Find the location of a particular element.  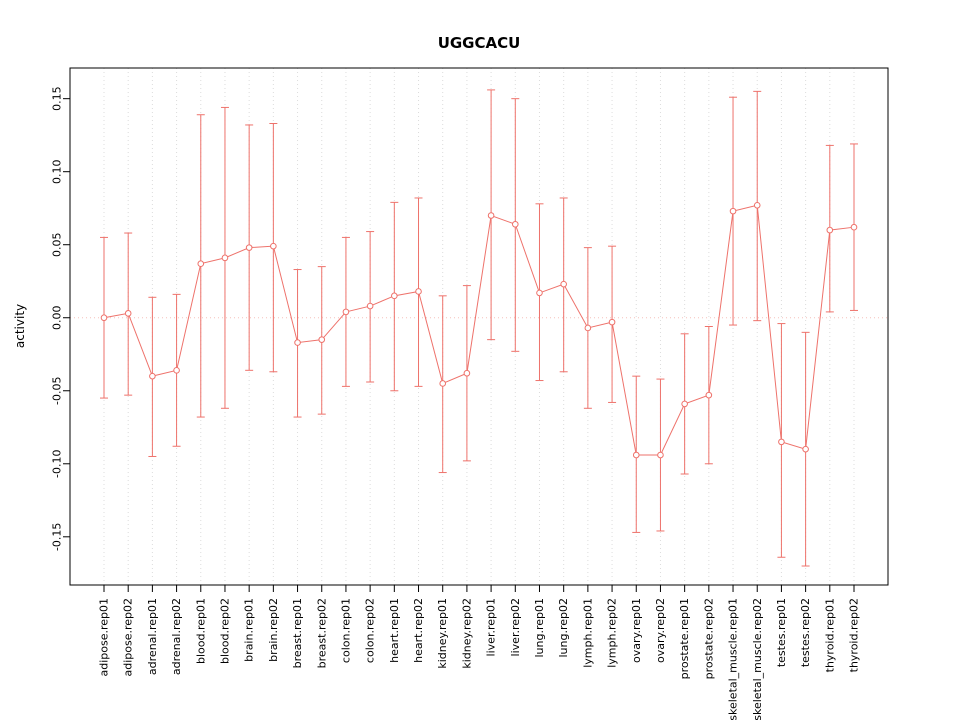

x-tick-label: heart.rep01 is located at coordinates (394, 630).